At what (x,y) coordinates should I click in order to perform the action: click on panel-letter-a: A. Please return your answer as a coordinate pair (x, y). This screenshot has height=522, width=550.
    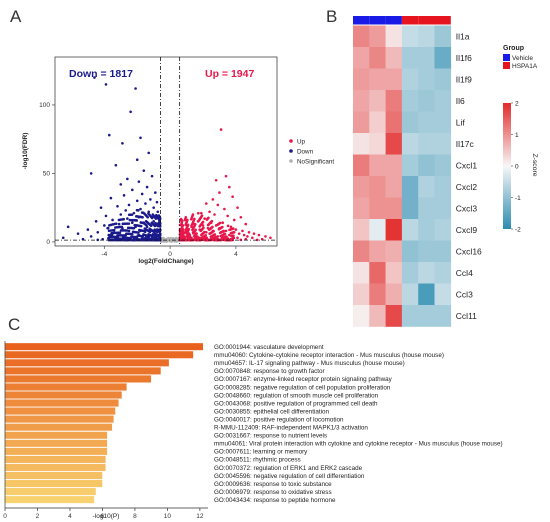
    Looking at the image, I should click on (16, 16).